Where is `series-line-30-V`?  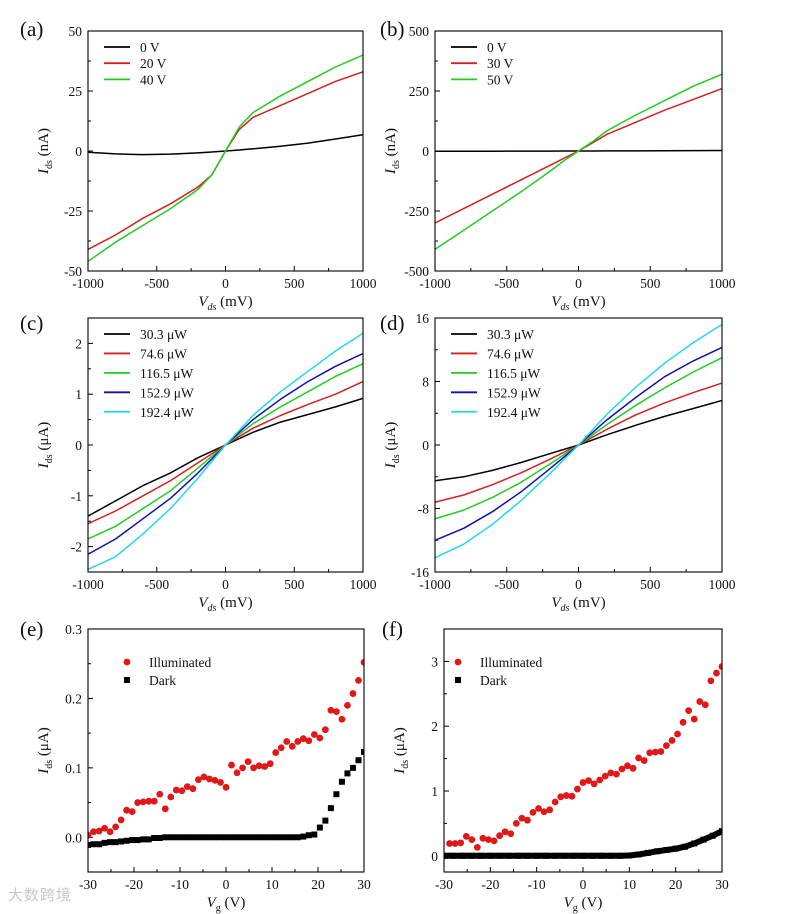
series-line-30-V is located at coordinates (578, 155).